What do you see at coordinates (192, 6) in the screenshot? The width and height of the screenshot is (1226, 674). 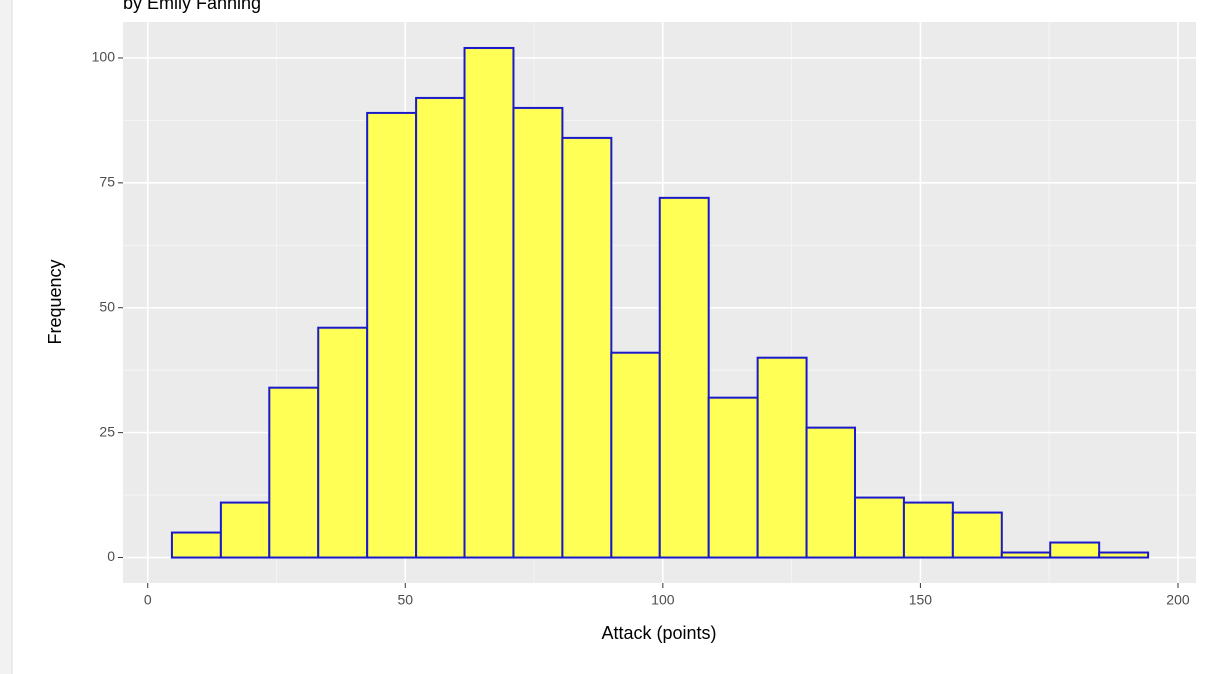 I see `subtitle: by Emily Fanning` at bounding box center [192, 6].